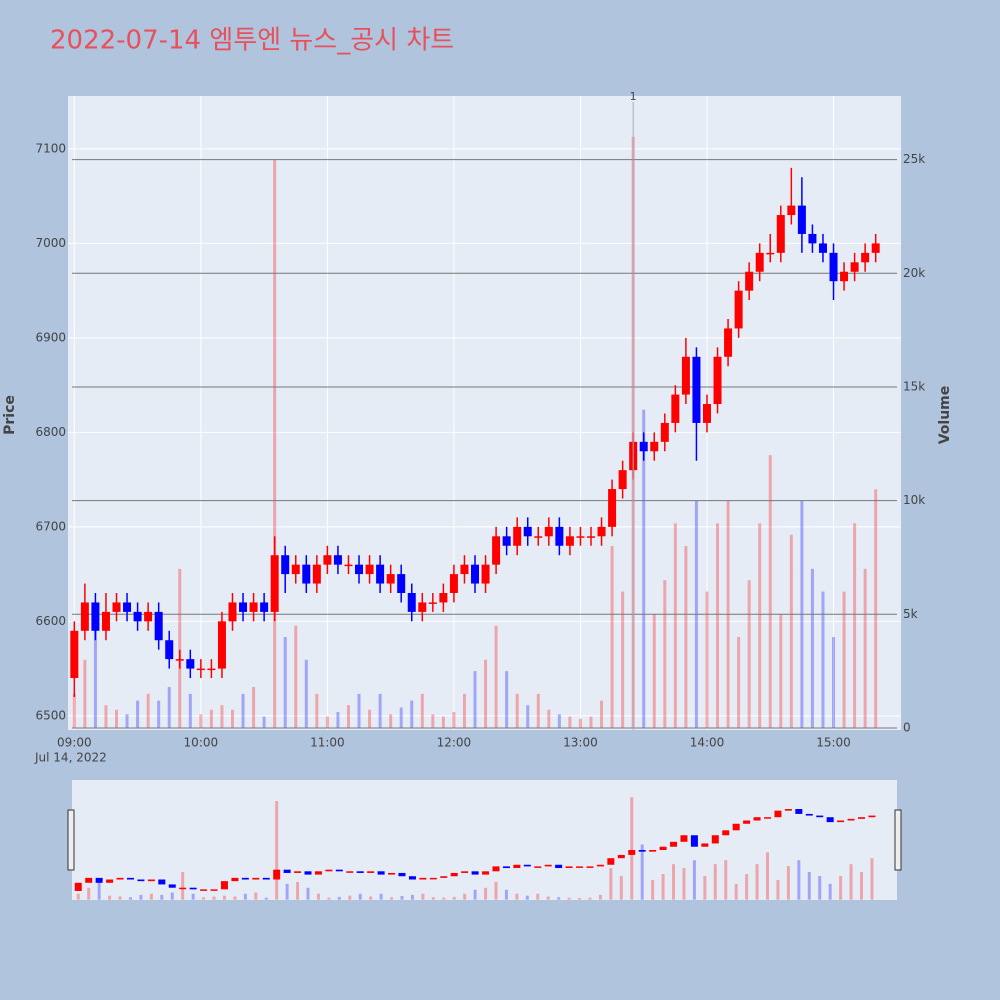 This screenshot has width=1000, height=1000. What do you see at coordinates (327, 743) in the screenshot?
I see `x-tick-label: 11:00` at bounding box center [327, 743].